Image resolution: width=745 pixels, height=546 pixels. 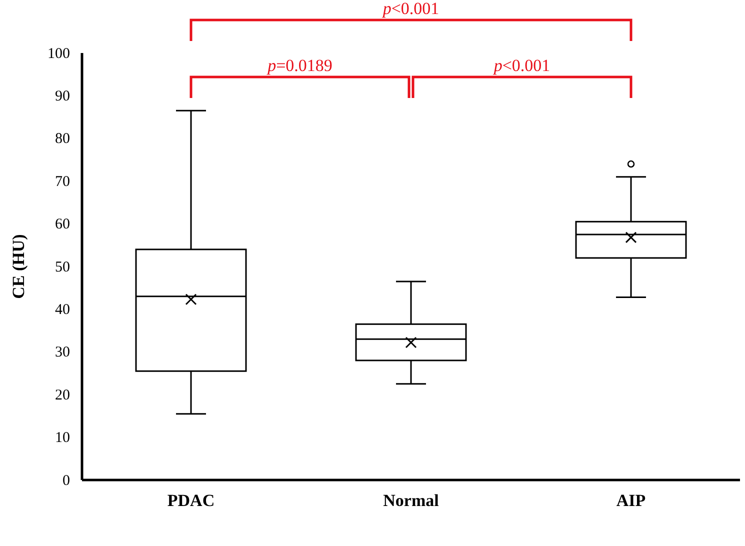 I want to click on y-axis-title: CE (HU), so click(x=18, y=266).